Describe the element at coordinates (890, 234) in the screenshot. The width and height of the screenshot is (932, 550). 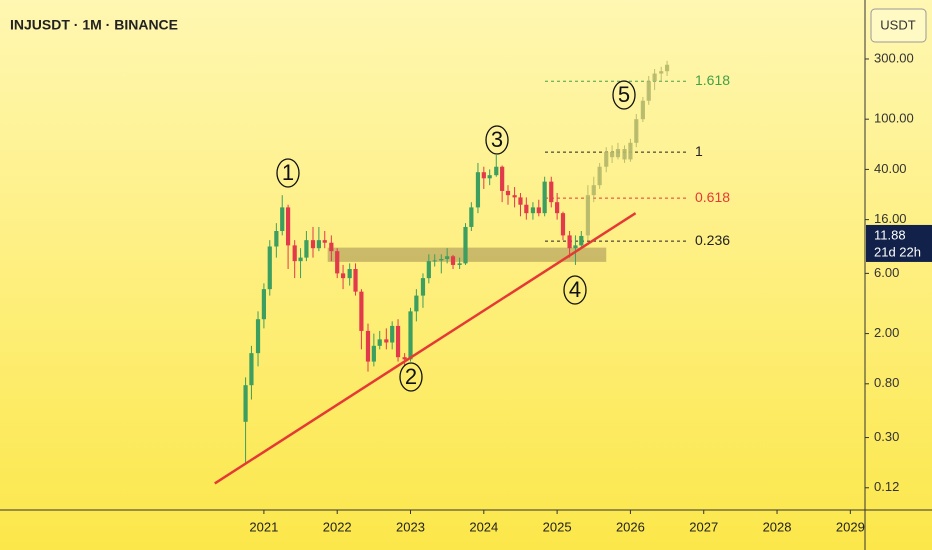
I see `price-tag-value: 11.88` at that location.